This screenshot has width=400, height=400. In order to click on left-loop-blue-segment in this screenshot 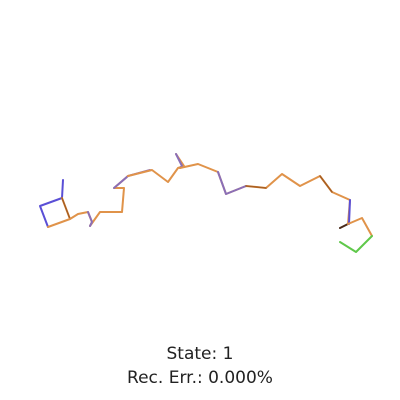, I will do `click(51, 203)`.